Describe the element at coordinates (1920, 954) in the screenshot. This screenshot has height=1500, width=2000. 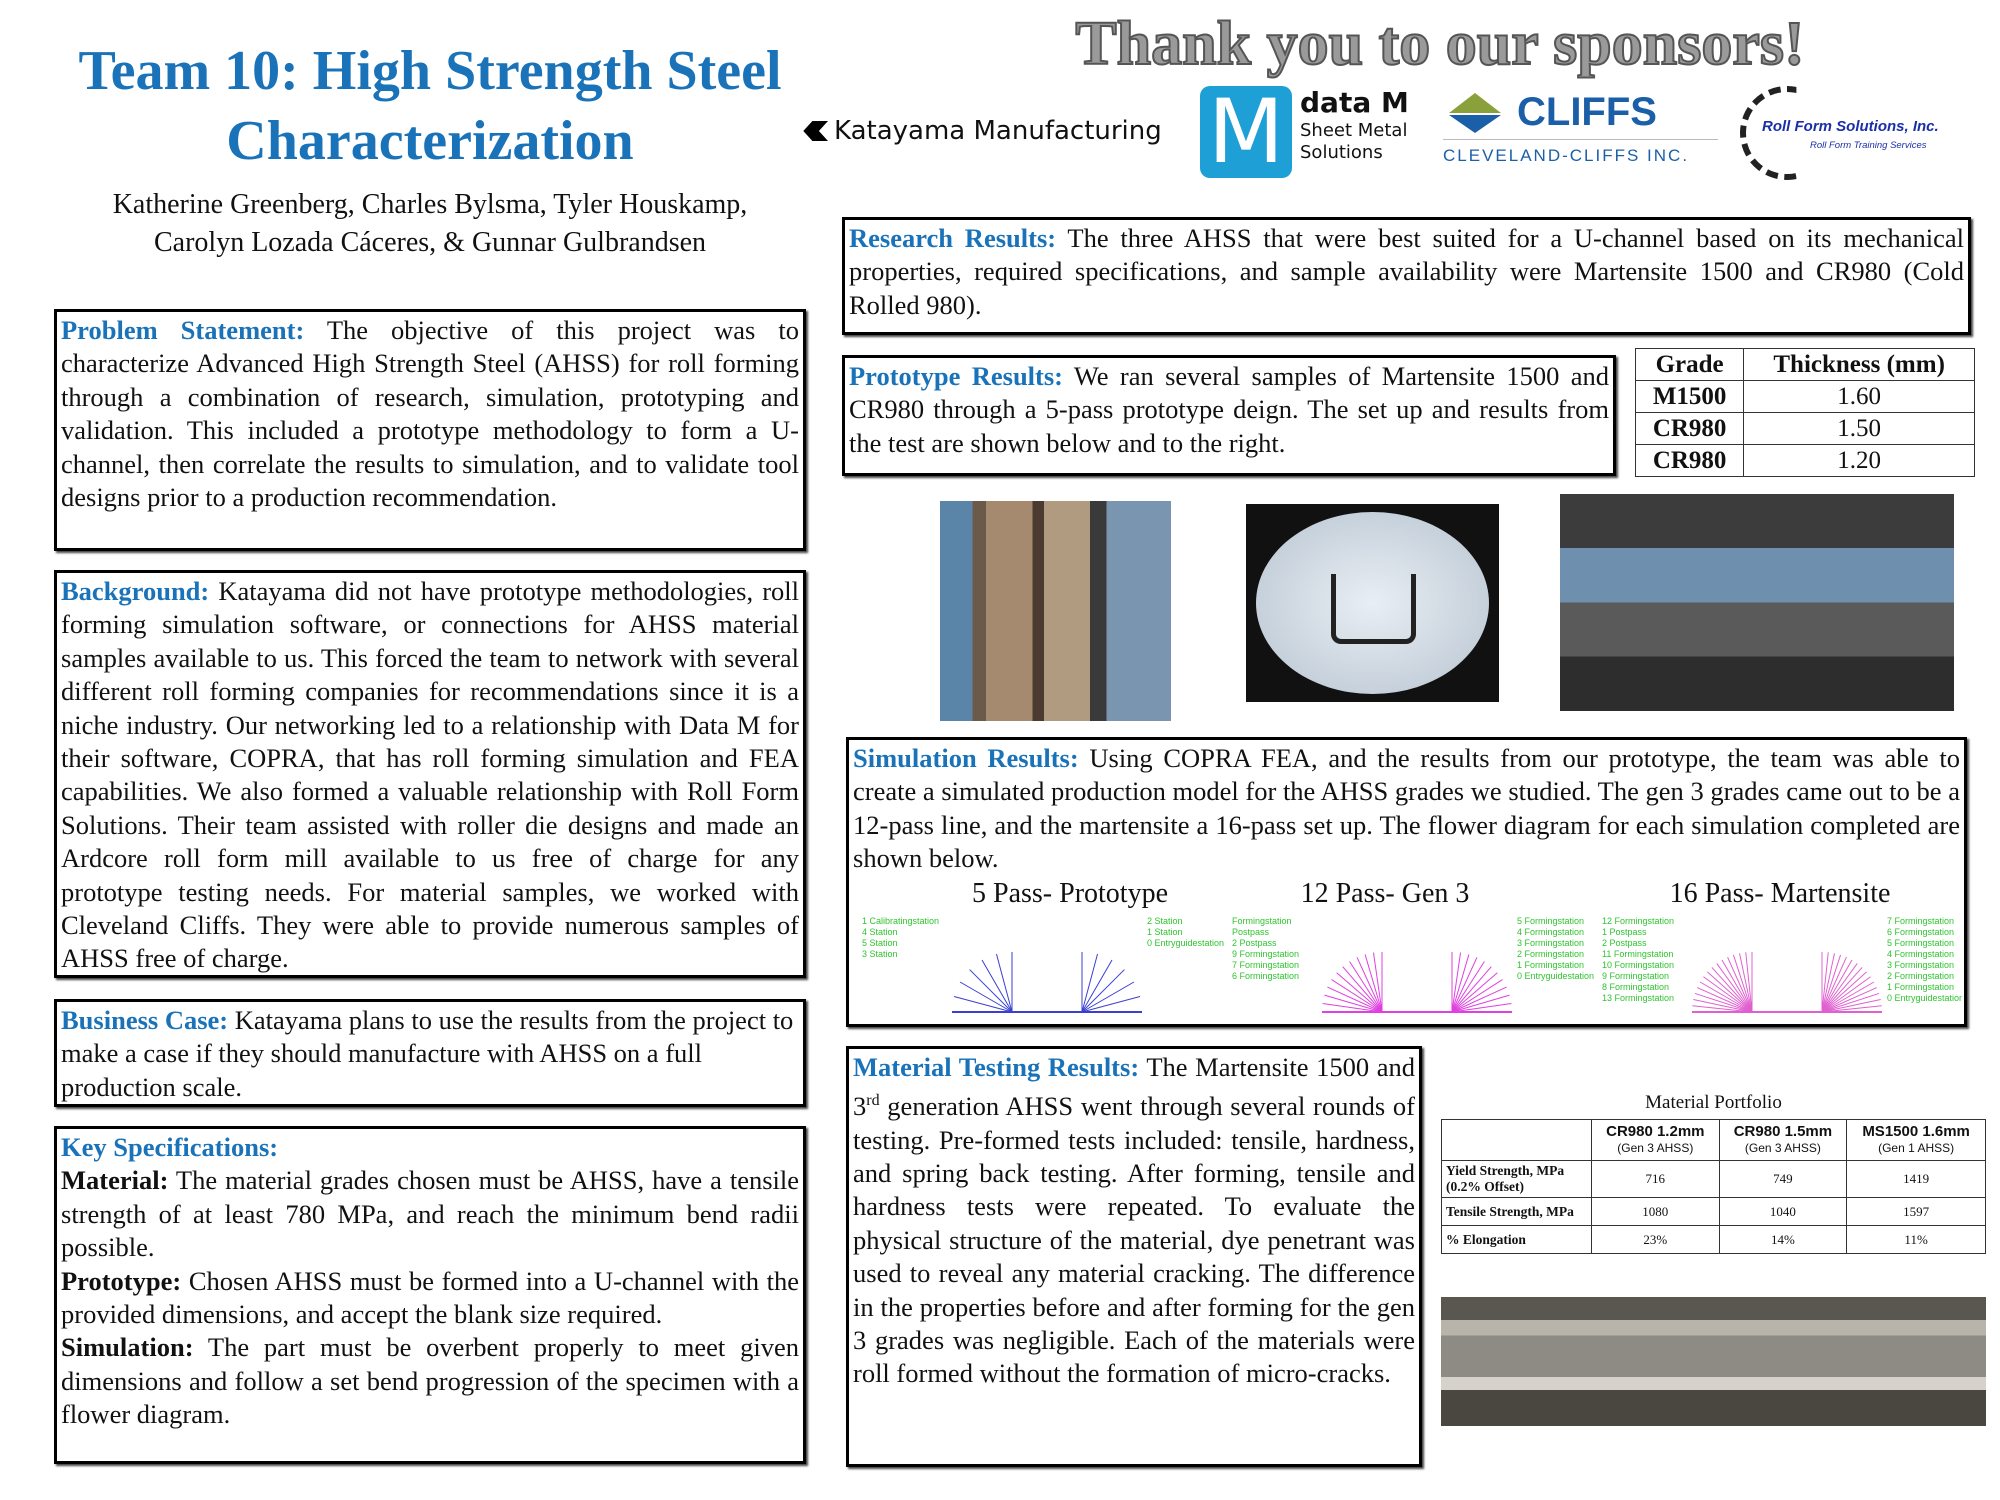
I see `flower-station-label: 4 Formingstation` at that location.